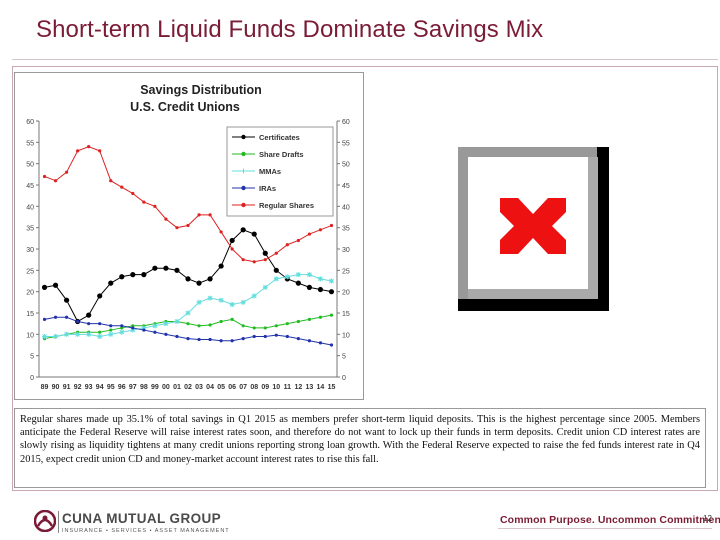  What do you see at coordinates (166, 387) in the screenshot?
I see `x-tick-label: 00` at bounding box center [166, 387].